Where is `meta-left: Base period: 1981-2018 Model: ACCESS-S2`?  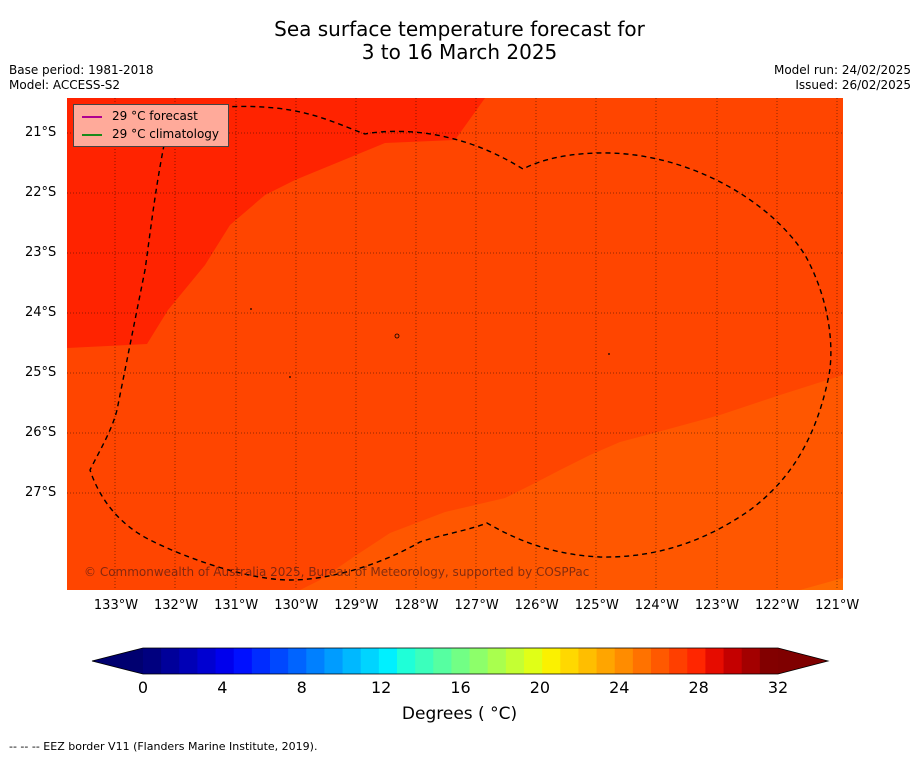 meta-left: Base period: 1981-2018 Model: ACCESS-S2 is located at coordinates (81, 78).